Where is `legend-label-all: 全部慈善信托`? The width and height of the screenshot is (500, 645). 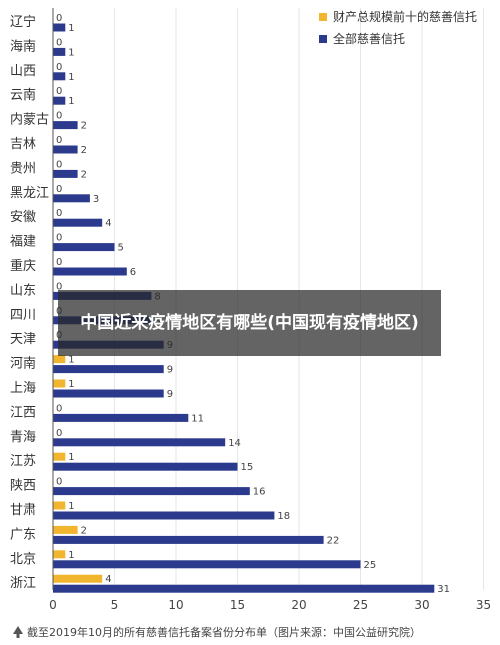
legend-label-all: 全部慈善信托 is located at coordinates (369, 38).